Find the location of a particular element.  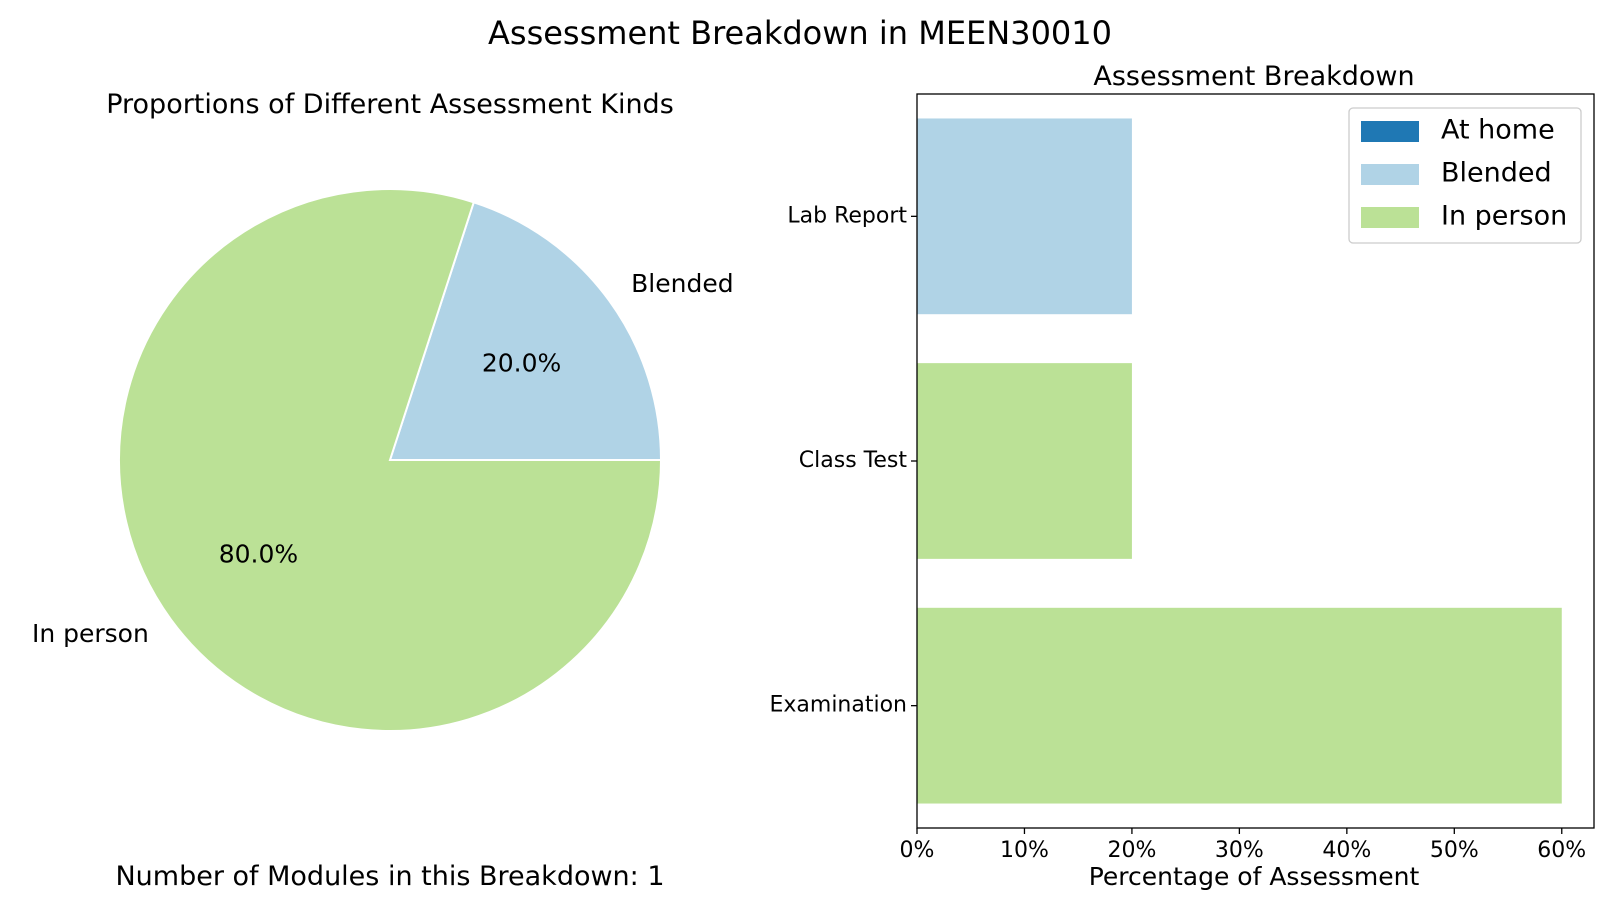

bar-lab-report-blended is located at coordinates (1024, 216).